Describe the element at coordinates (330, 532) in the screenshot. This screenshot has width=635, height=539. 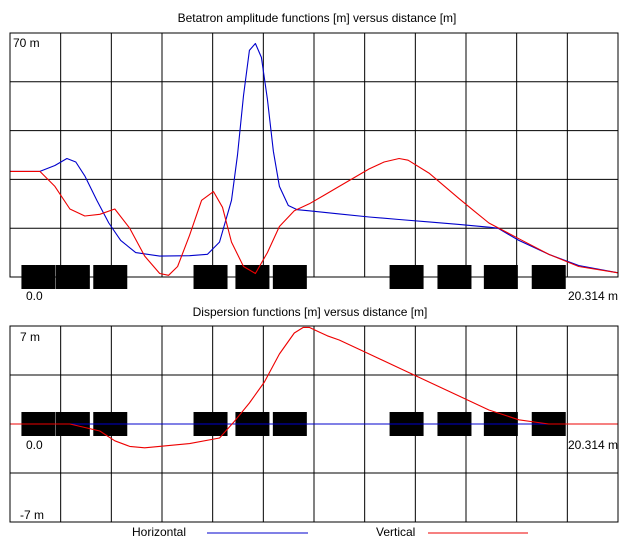
I see `legend: Horizontal Vertical` at that location.